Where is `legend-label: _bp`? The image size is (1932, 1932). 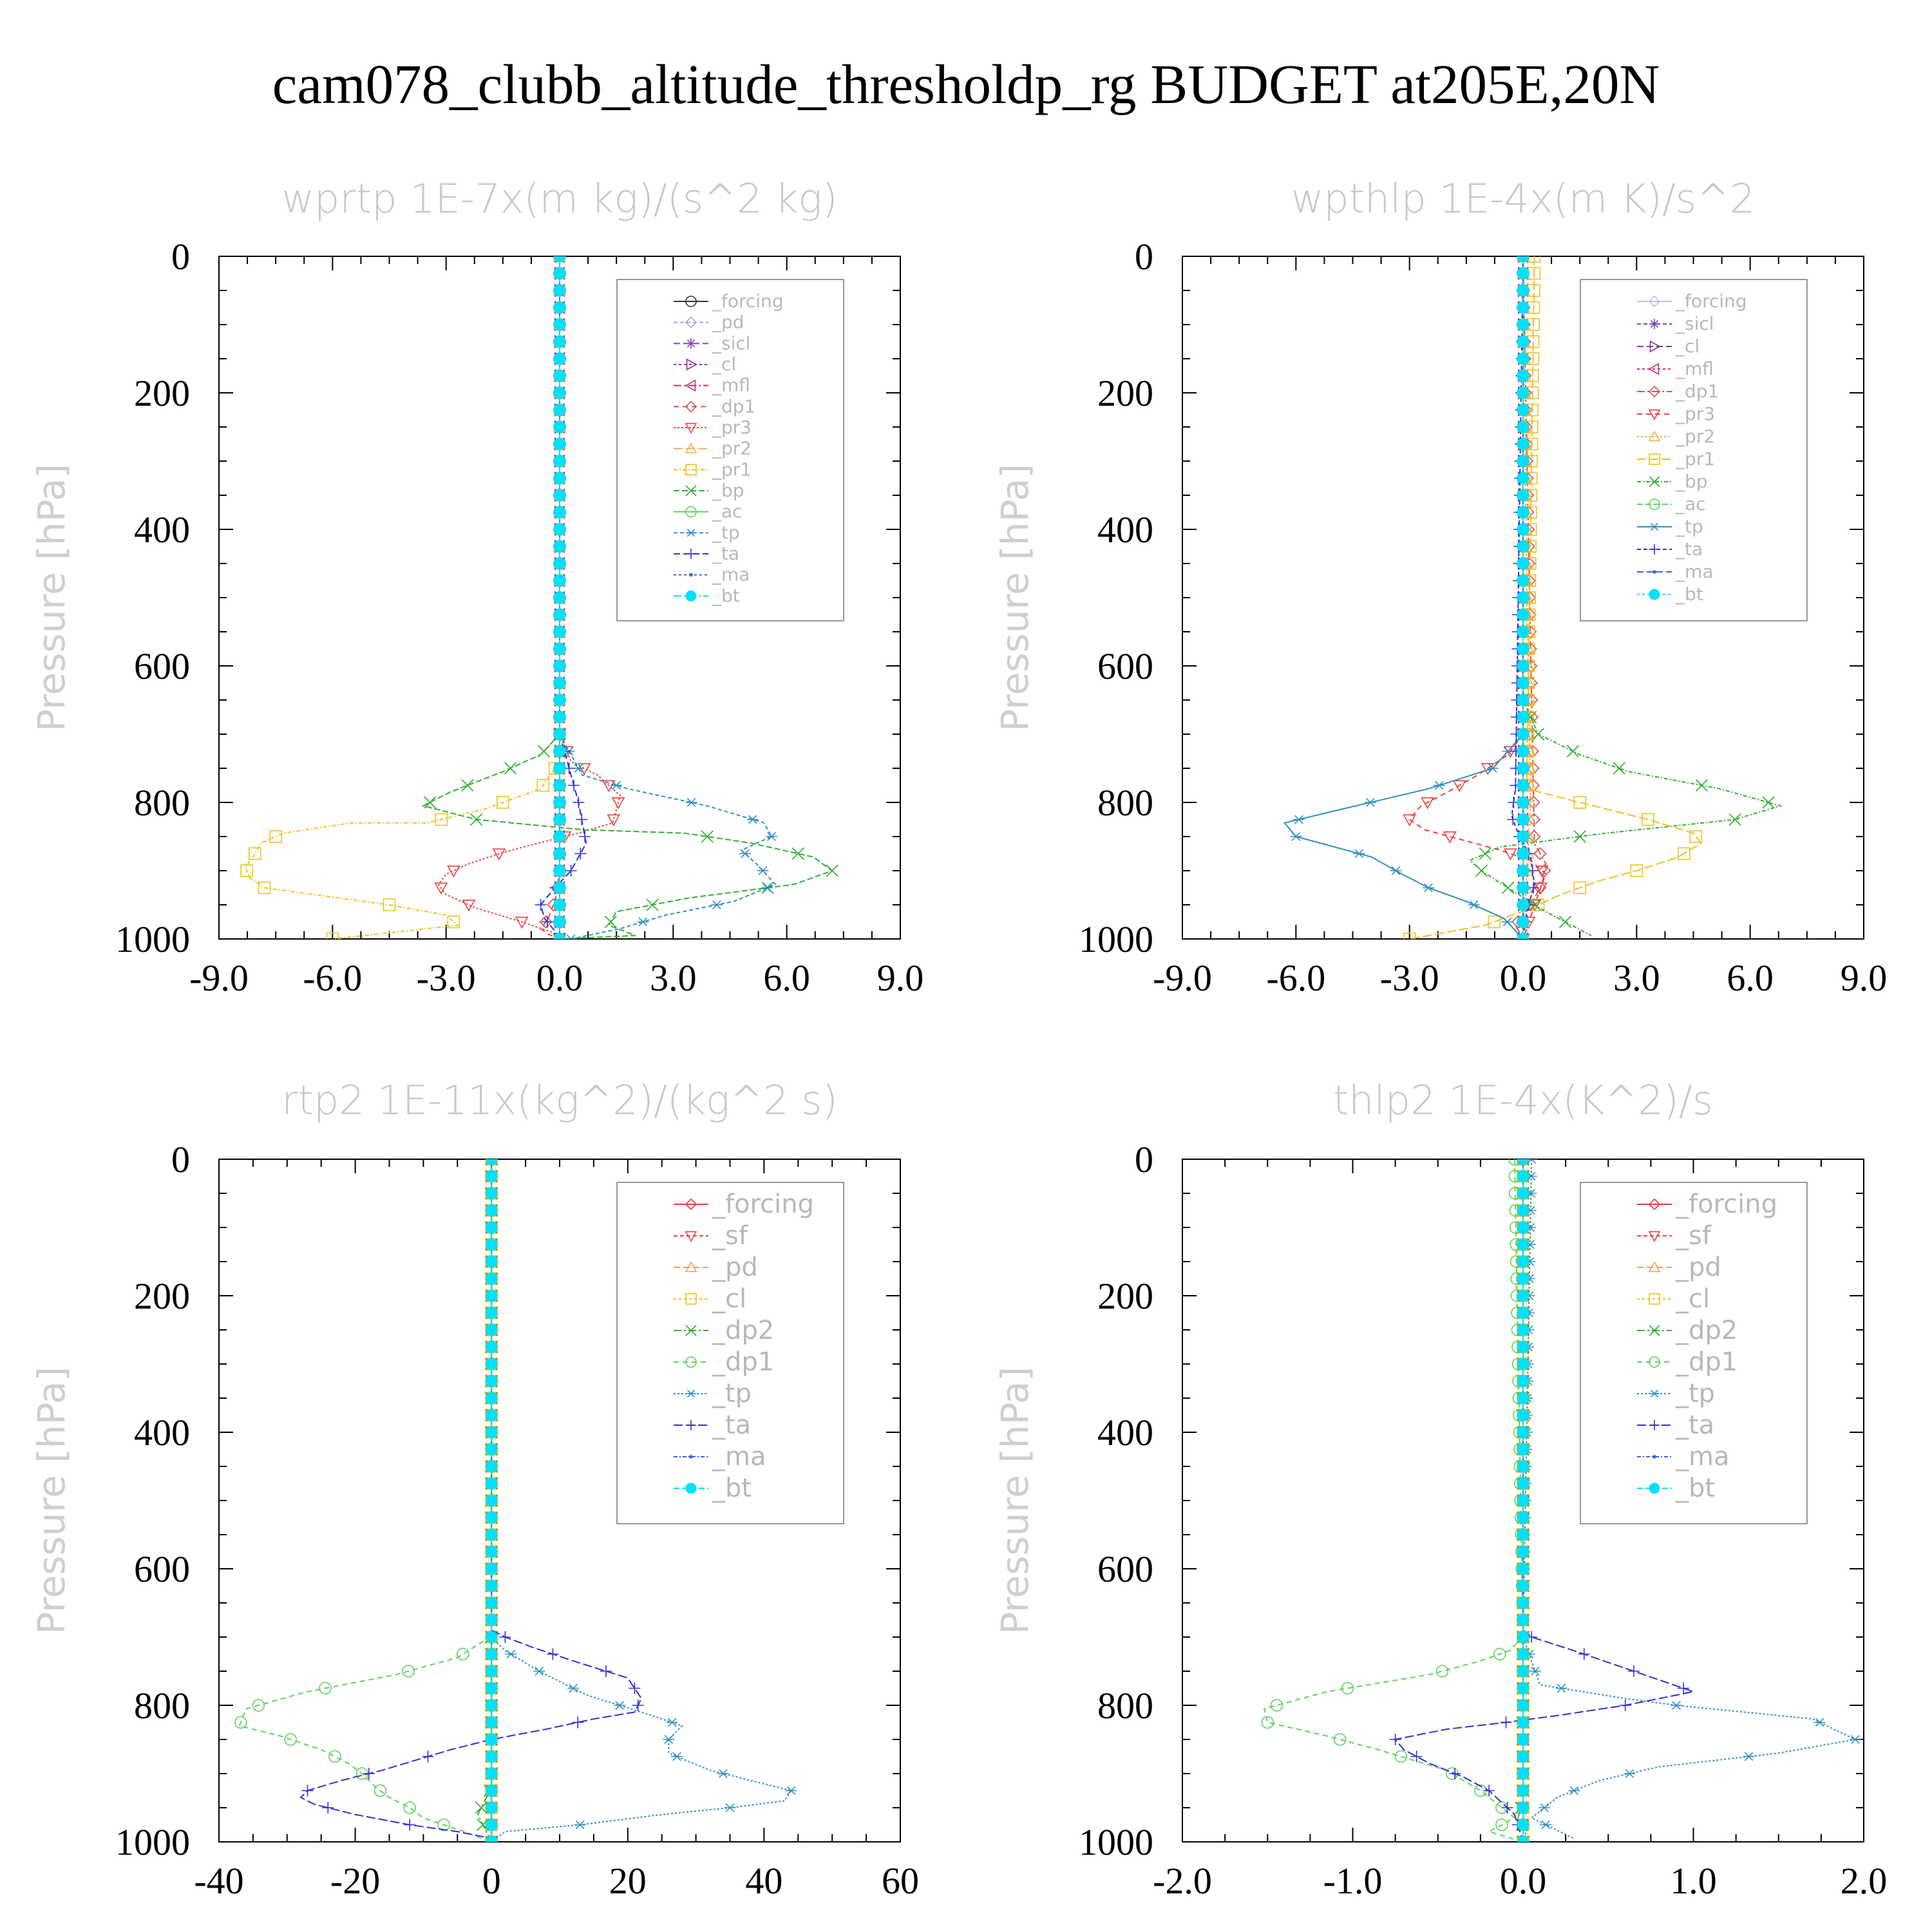 legend-label: _bp is located at coordinates (728, 491).